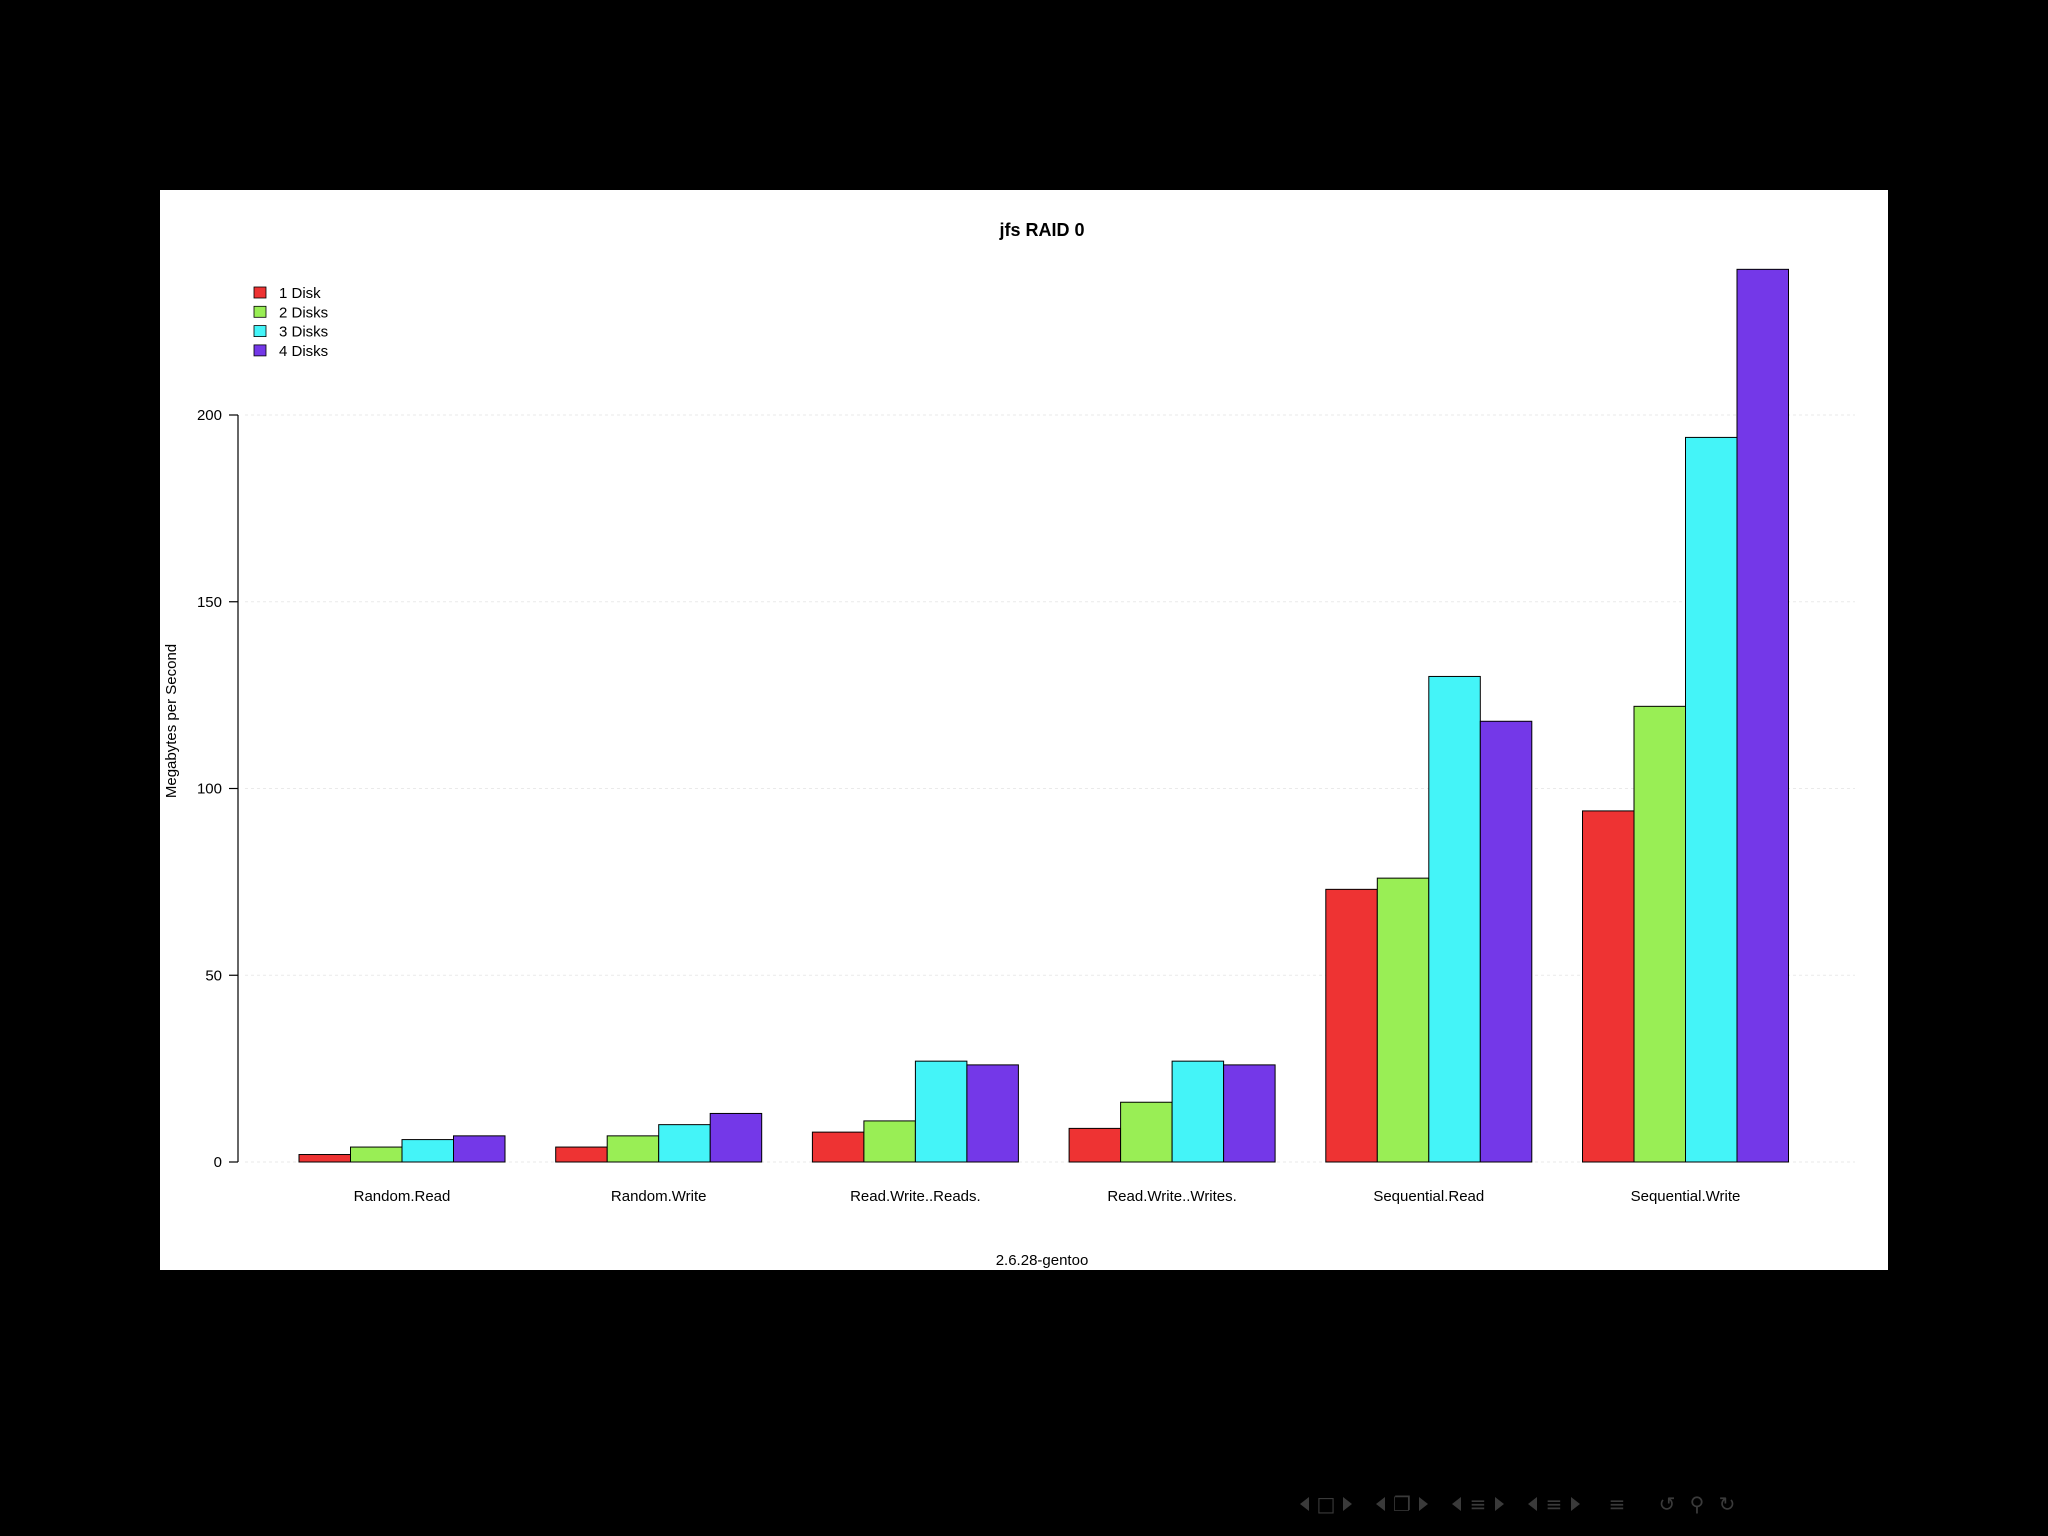  I want to click on legend-label-2: 3 Disks, so click(303, 332).